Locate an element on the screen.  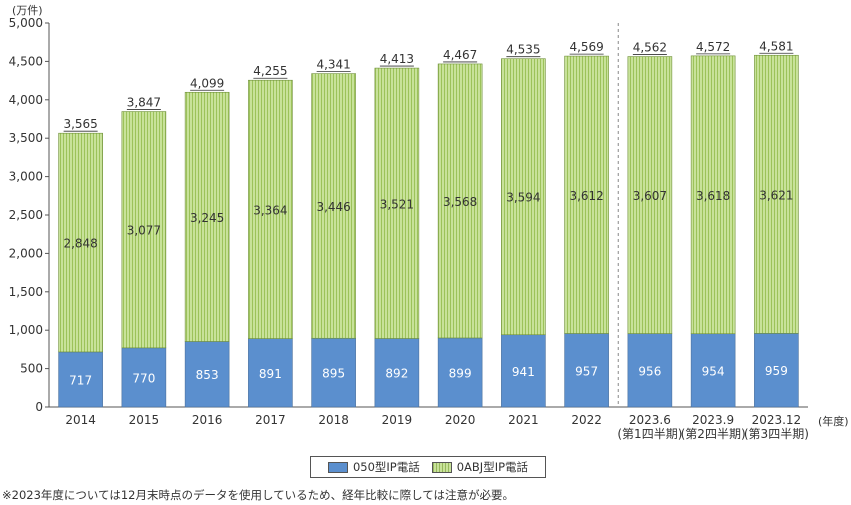
bar-050-2015 is located at coordinates (144, 377).